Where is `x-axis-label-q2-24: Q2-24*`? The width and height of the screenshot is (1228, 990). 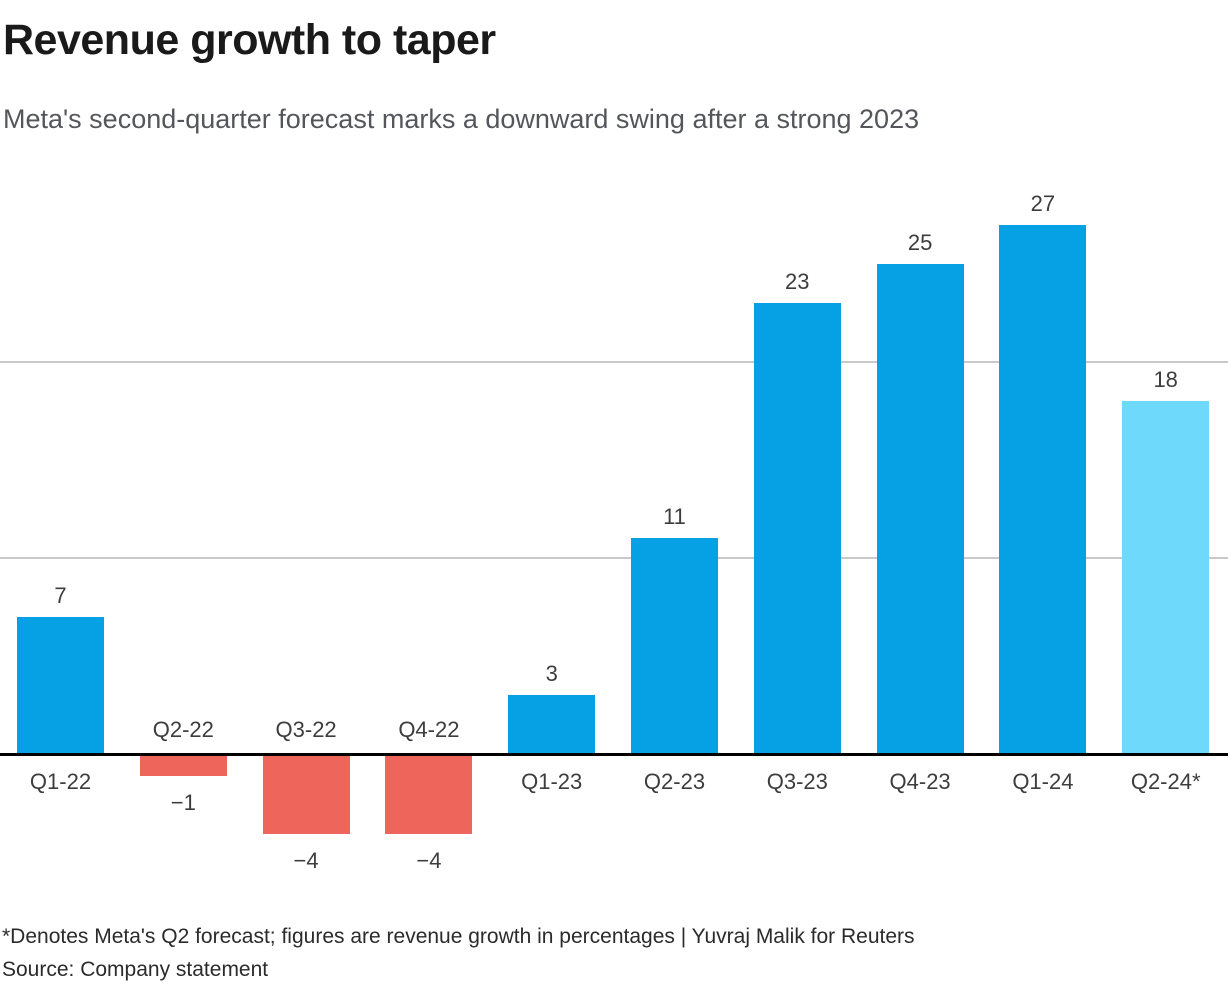 x-axis-label-q2-24: Q2-24* is located at coordinates (1165, 781).